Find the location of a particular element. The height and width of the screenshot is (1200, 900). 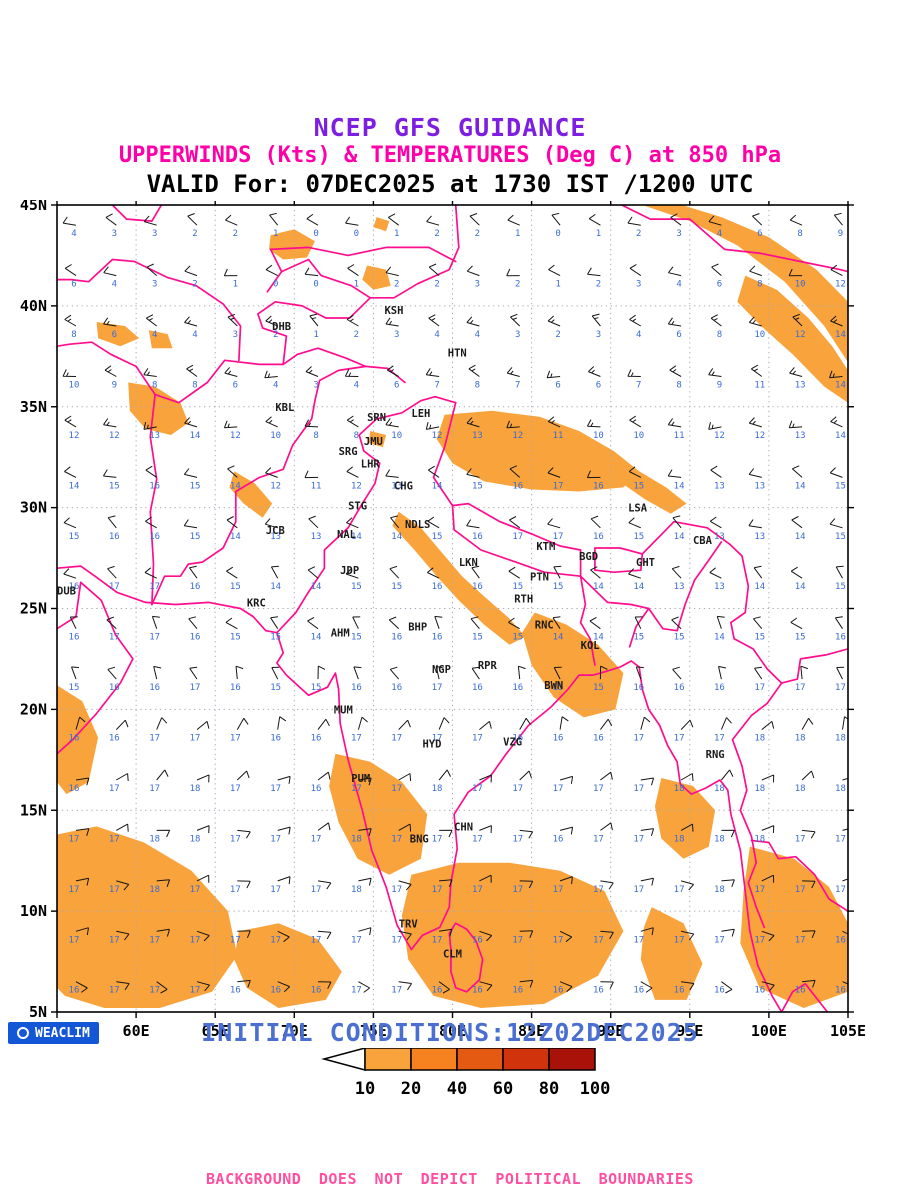

temp-value: 10 is located at coordinates (275, 436).